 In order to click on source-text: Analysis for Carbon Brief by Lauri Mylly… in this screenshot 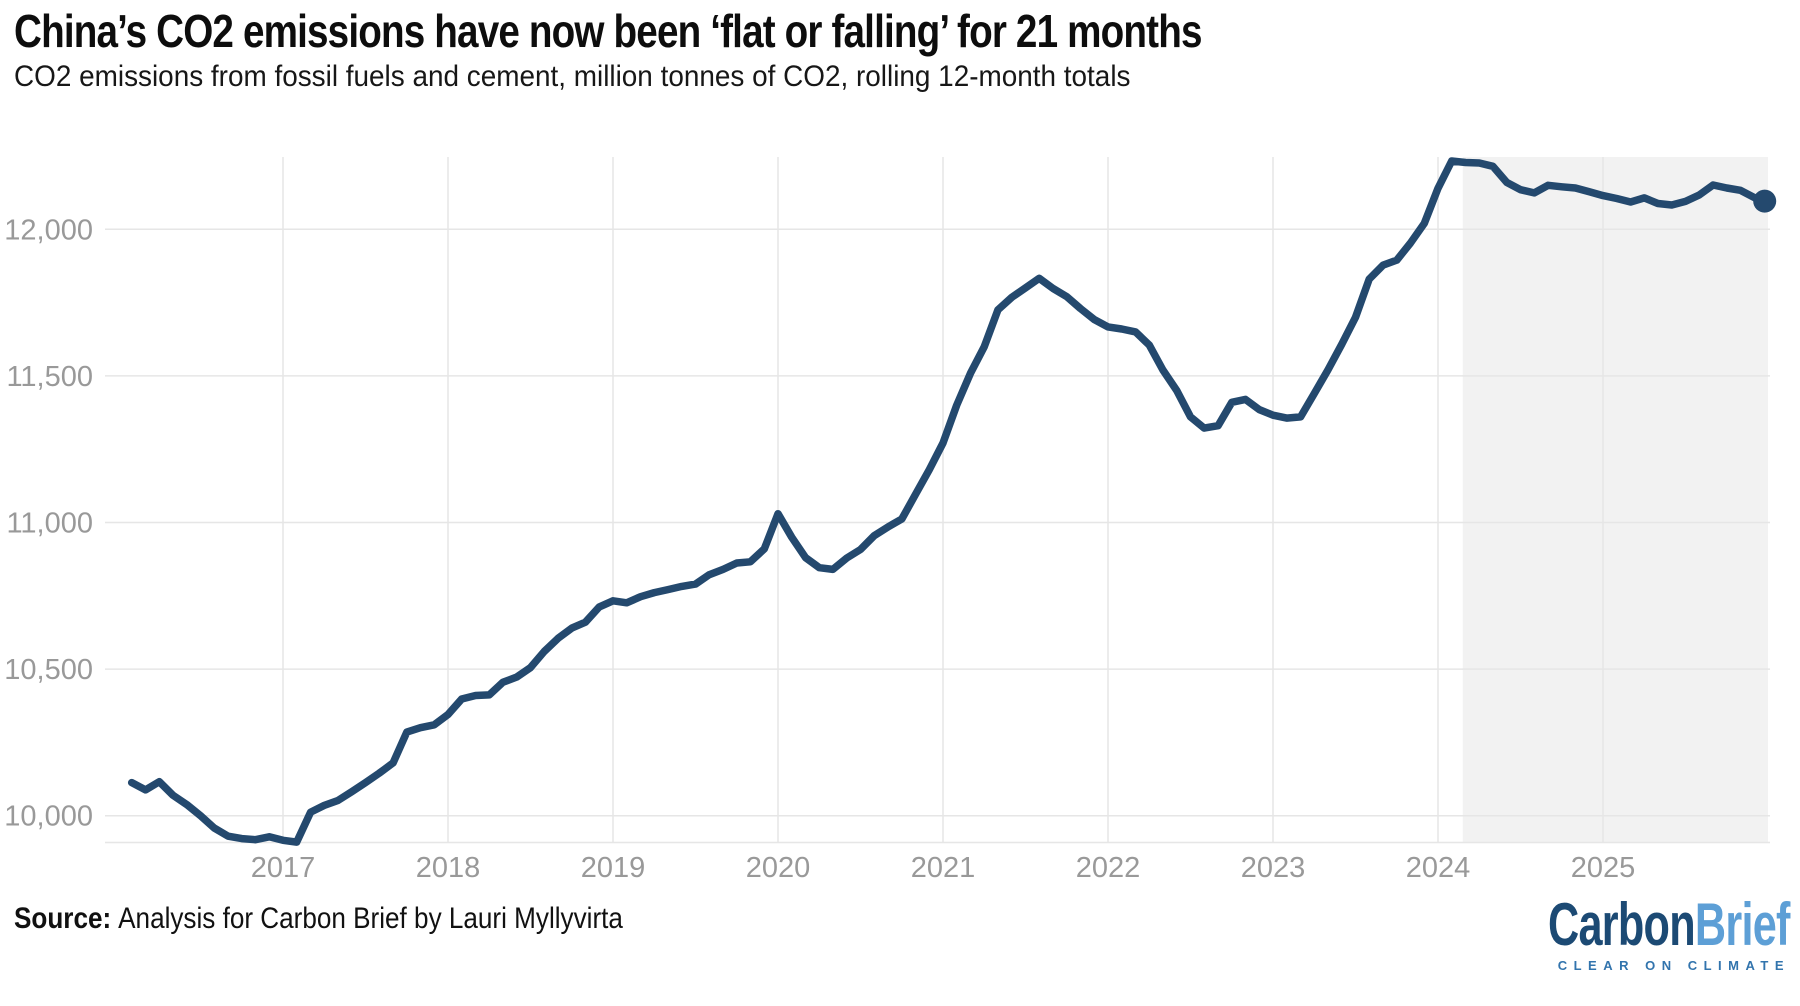, I will do `click(370, 918)`.